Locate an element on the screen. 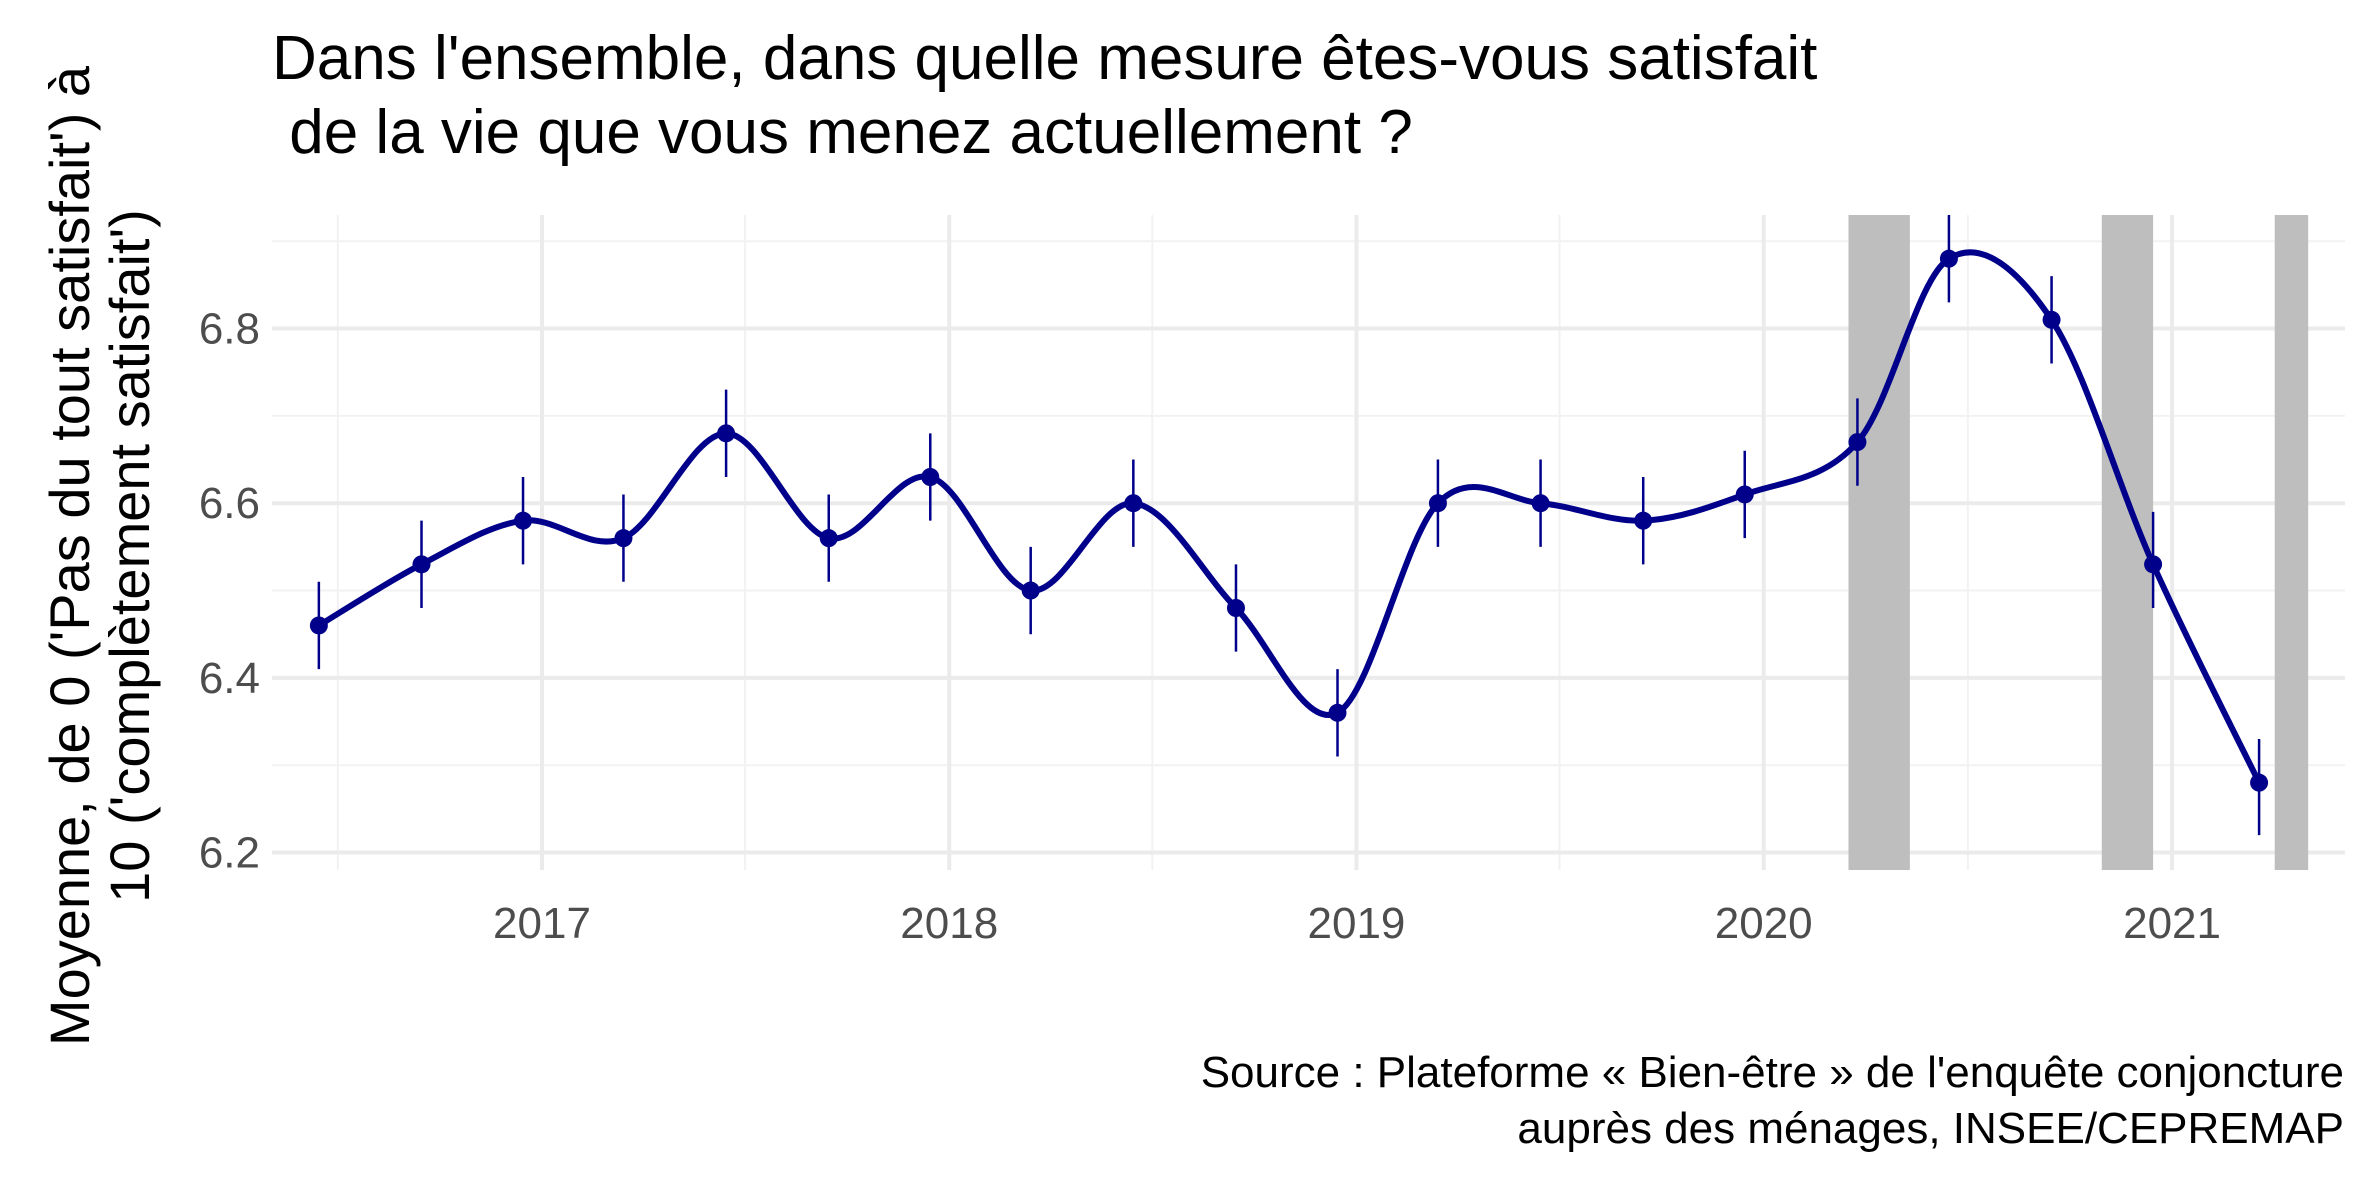 This screenshot has width=2362, height=1181. x-tick-label: 2017 is located at coordinates (542, 923).